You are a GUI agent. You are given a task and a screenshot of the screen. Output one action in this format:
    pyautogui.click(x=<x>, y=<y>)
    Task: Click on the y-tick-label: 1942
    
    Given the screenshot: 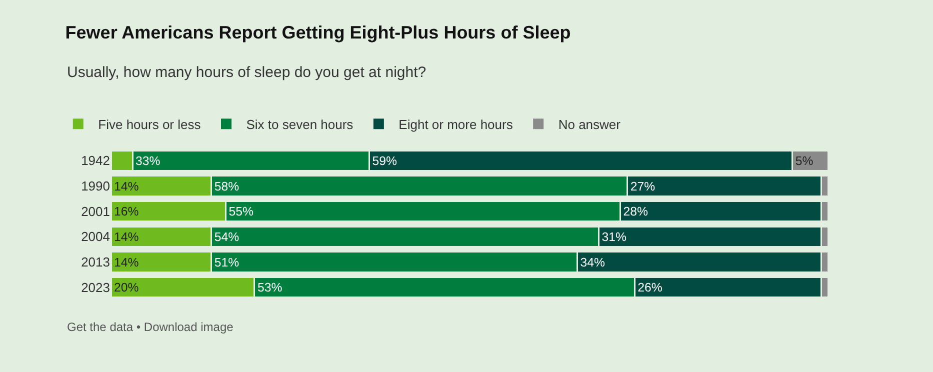 What is the action you would take?
    pyautogui.click(x=95, y=160)
    